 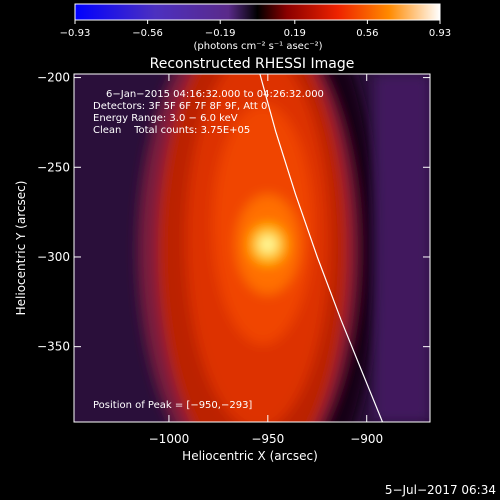 What do you see at coordinates (257, 12) in the screenshot?
I see `colorbar-gradient` at bounding box center [257, 12].